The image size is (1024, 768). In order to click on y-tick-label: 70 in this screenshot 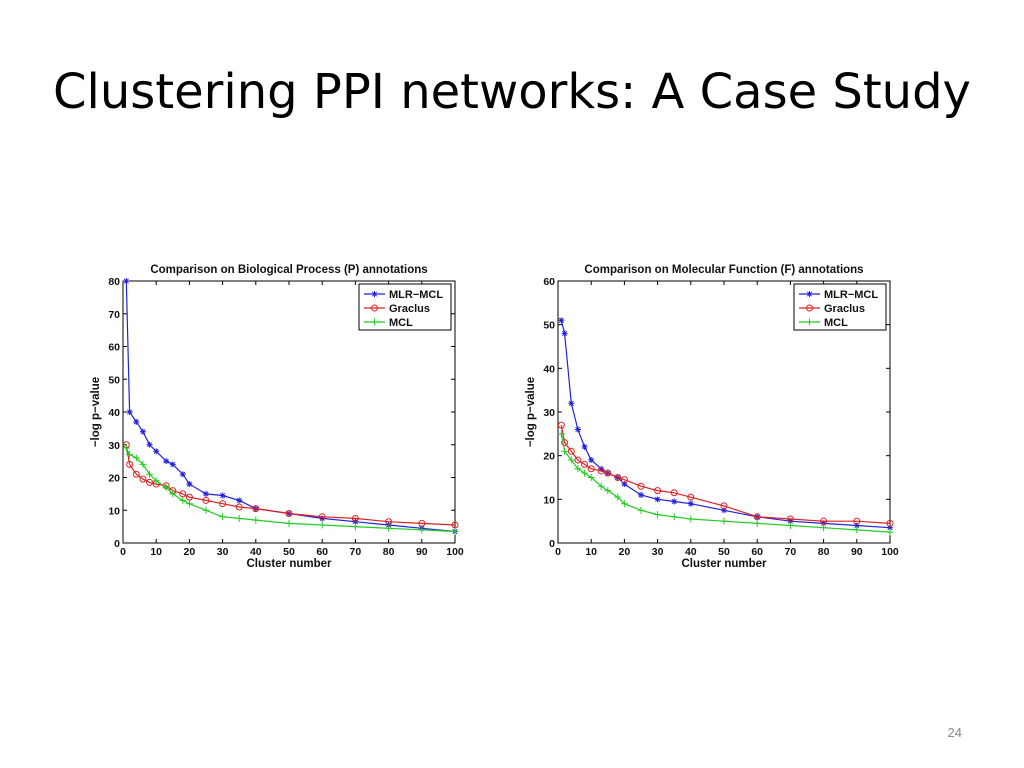, I will do `click(114, 315)`.